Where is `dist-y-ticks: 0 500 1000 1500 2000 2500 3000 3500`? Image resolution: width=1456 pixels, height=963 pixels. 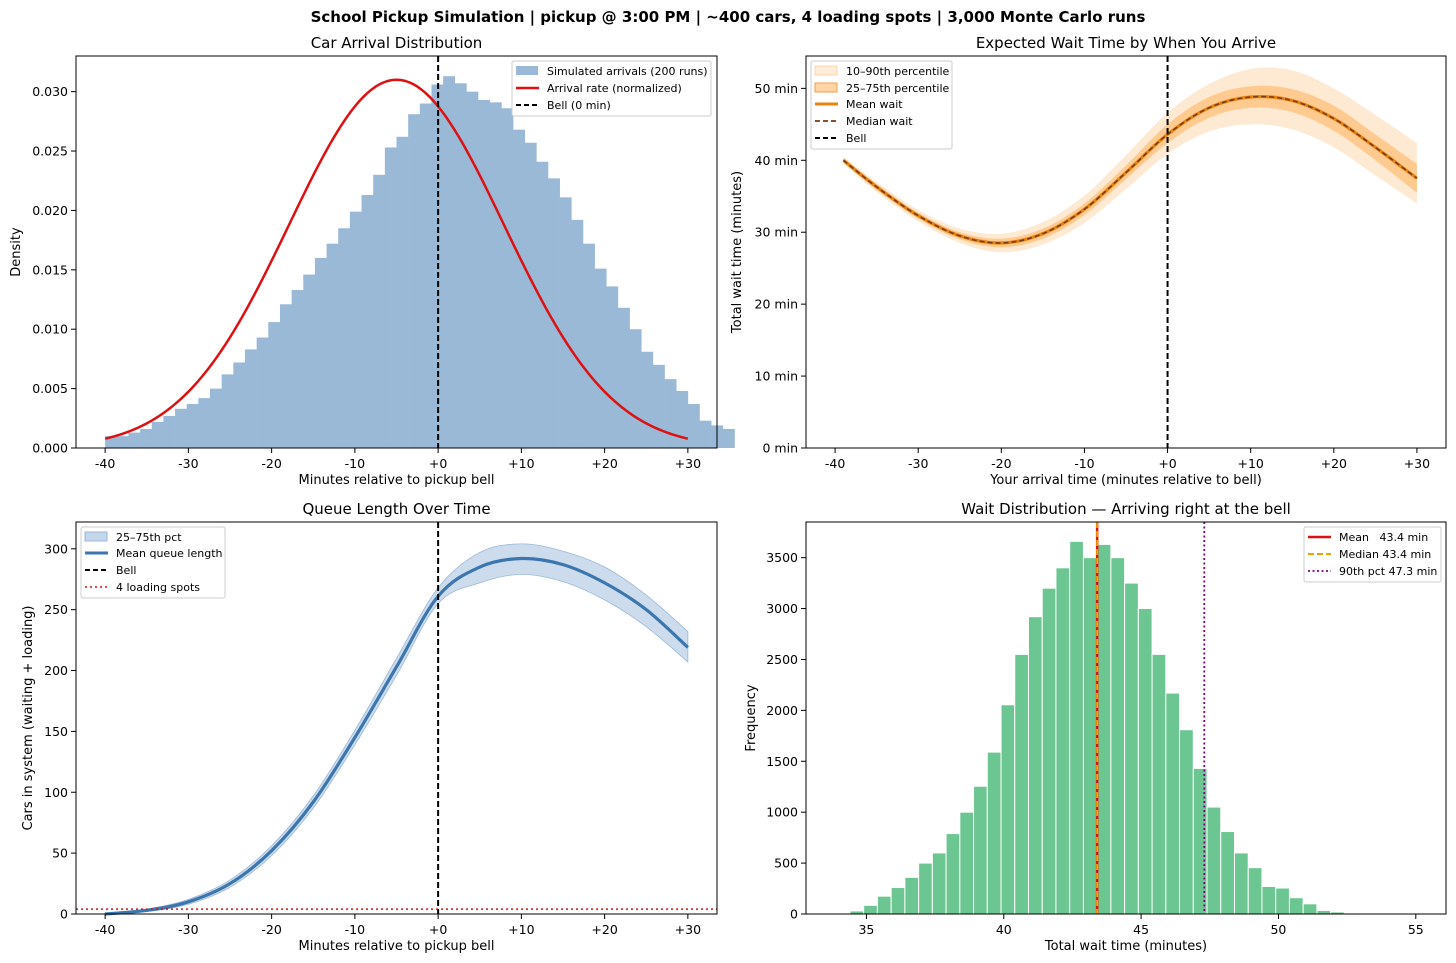
dist-y-ticks: 0 500 1000 1500 2000 2500 3000 3500 is located at coordinates (786, 736).